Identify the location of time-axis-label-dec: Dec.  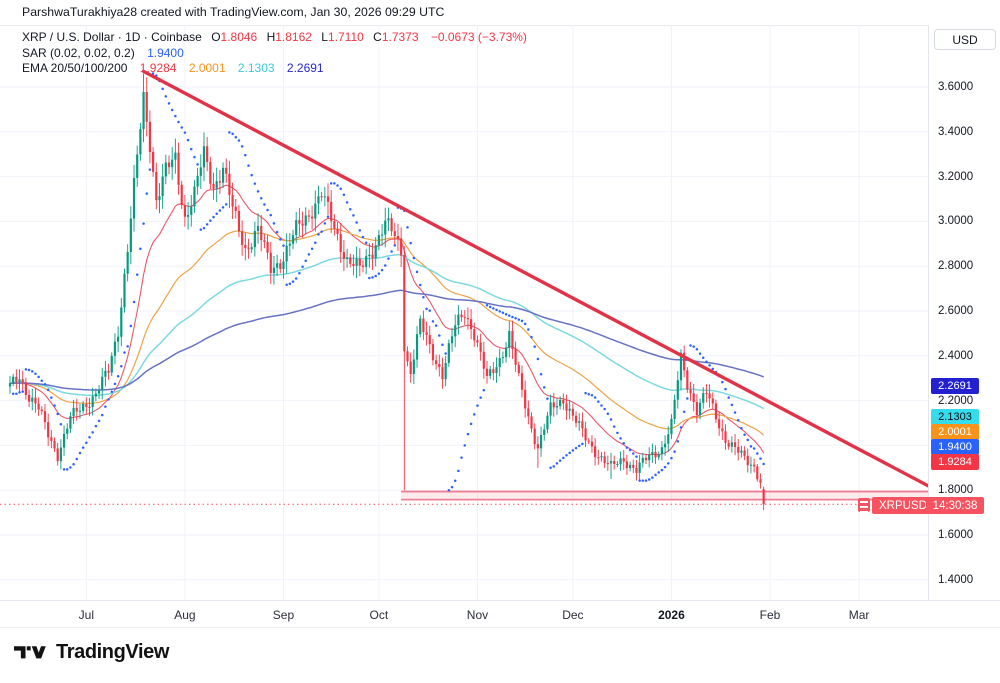
(573, 615).